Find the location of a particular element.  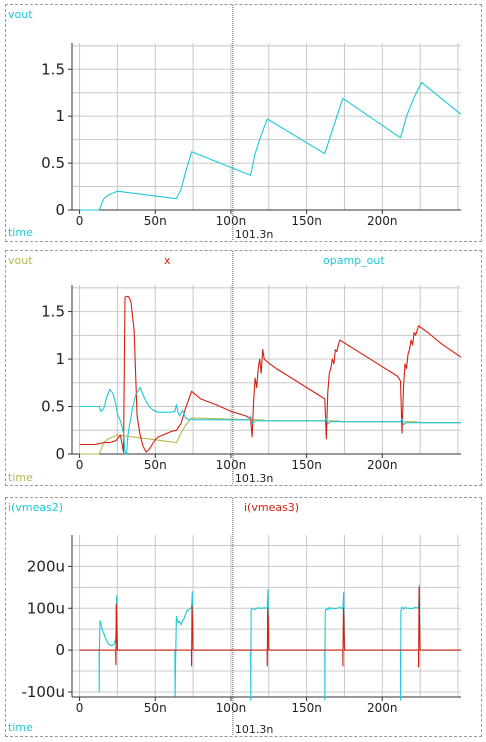

y-tick-label: 100u is located at coordinates (46, 608).